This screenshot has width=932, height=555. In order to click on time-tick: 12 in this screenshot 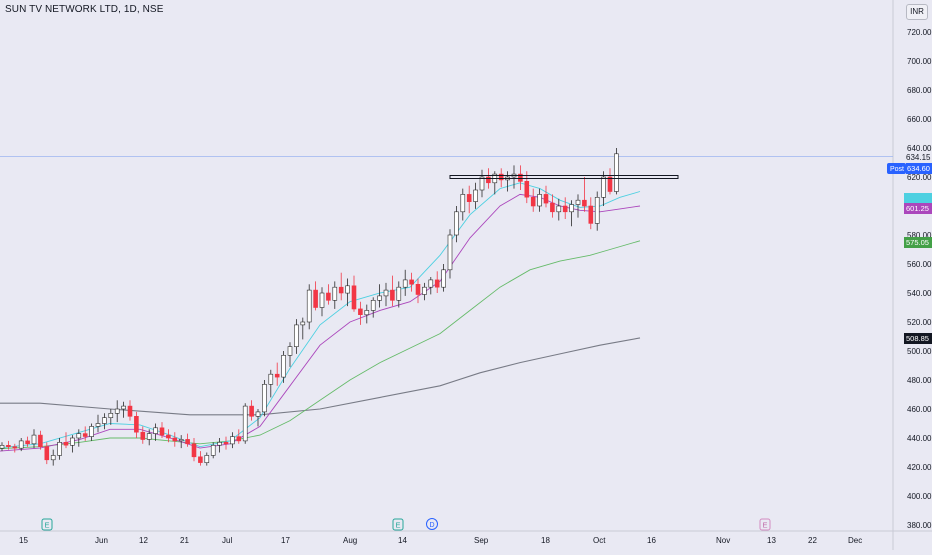, I will do `click(143, 540)`.